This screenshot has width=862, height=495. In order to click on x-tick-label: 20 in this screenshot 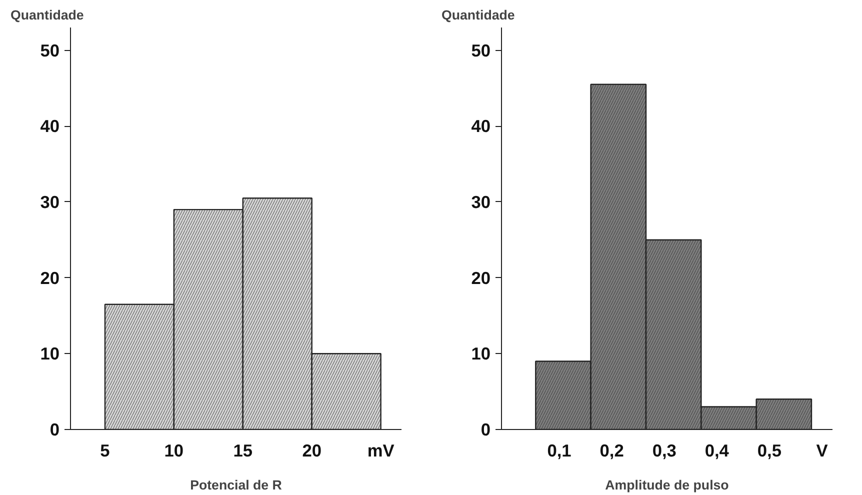, I will do `click(312, 450)`.